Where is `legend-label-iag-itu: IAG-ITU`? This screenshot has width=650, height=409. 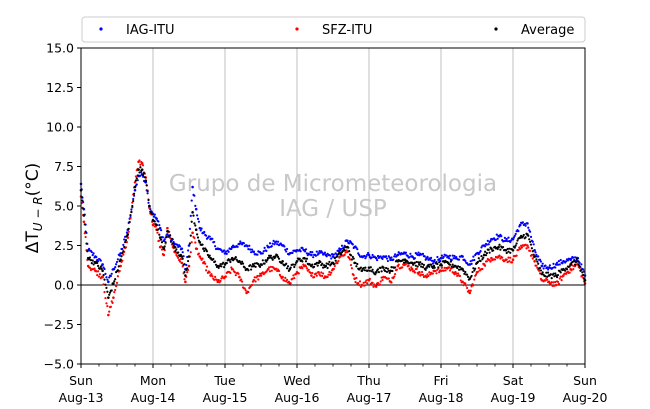
legend-label-iag-itu: IAG-ITU is located at coordinates (150, 30).